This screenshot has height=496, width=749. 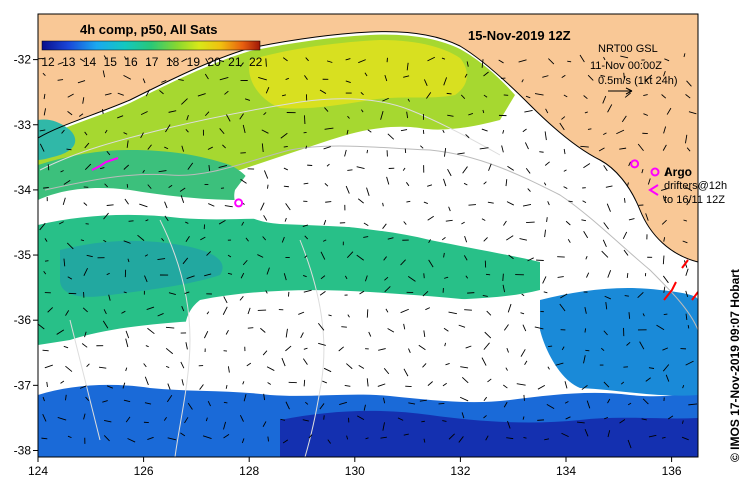 What do you see at coordinates (655, 172) in the screenshot?
I see `argo-legend-icon` at bounding box center [655, 172].